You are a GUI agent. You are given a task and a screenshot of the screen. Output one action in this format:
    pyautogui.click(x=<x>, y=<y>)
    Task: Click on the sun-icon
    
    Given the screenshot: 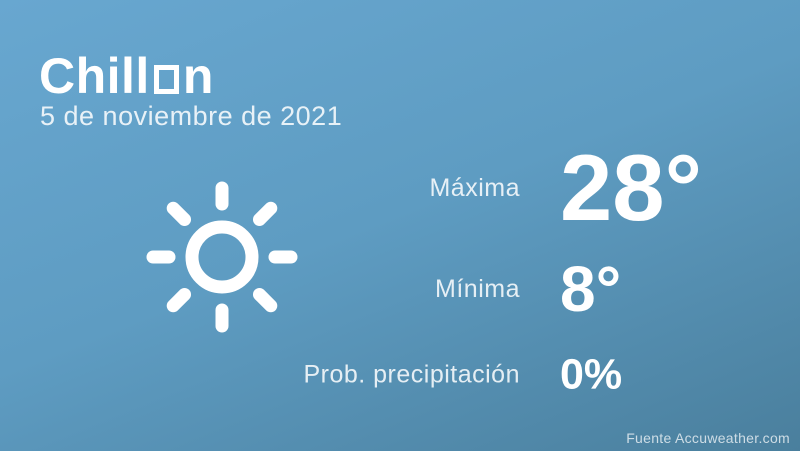 What is the action you would take?
    pyautogui.click(x=222, y=257)
    